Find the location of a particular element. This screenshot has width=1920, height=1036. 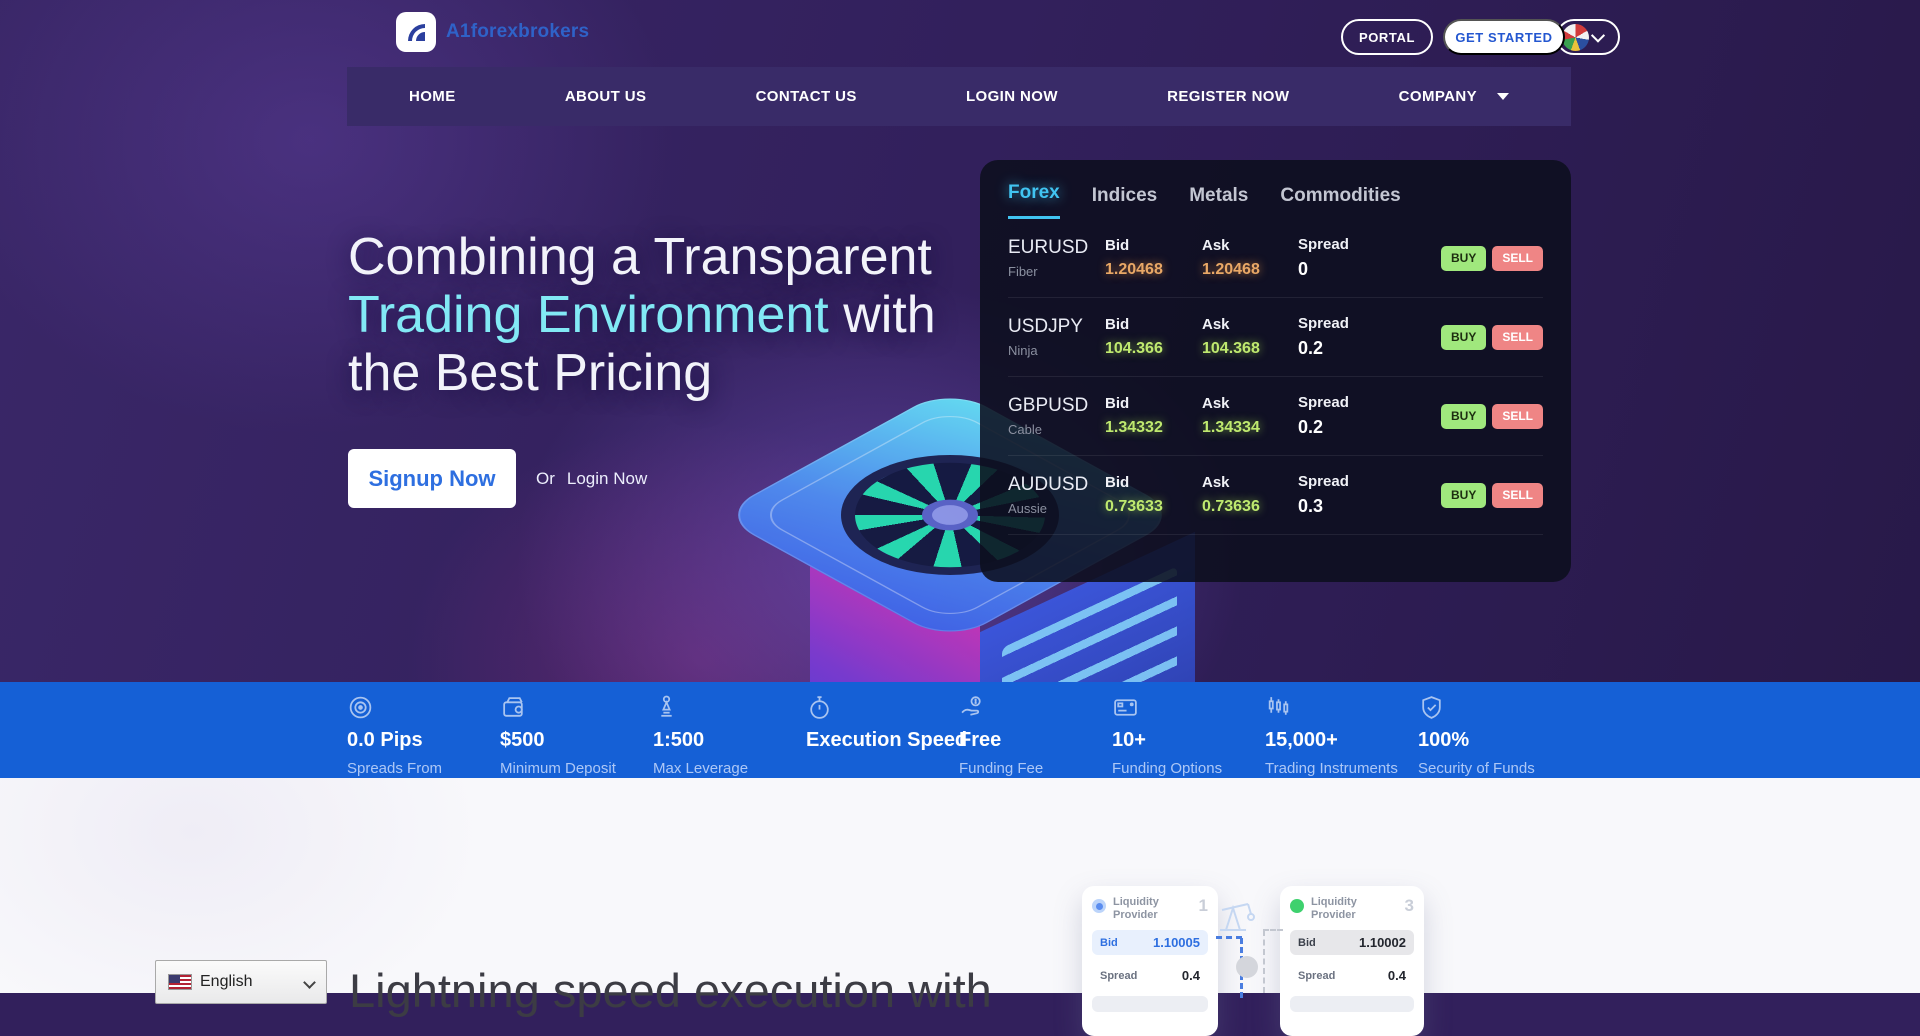

stat-funding-fee: Free Funding Fee is located at coordinates (1035, 730).